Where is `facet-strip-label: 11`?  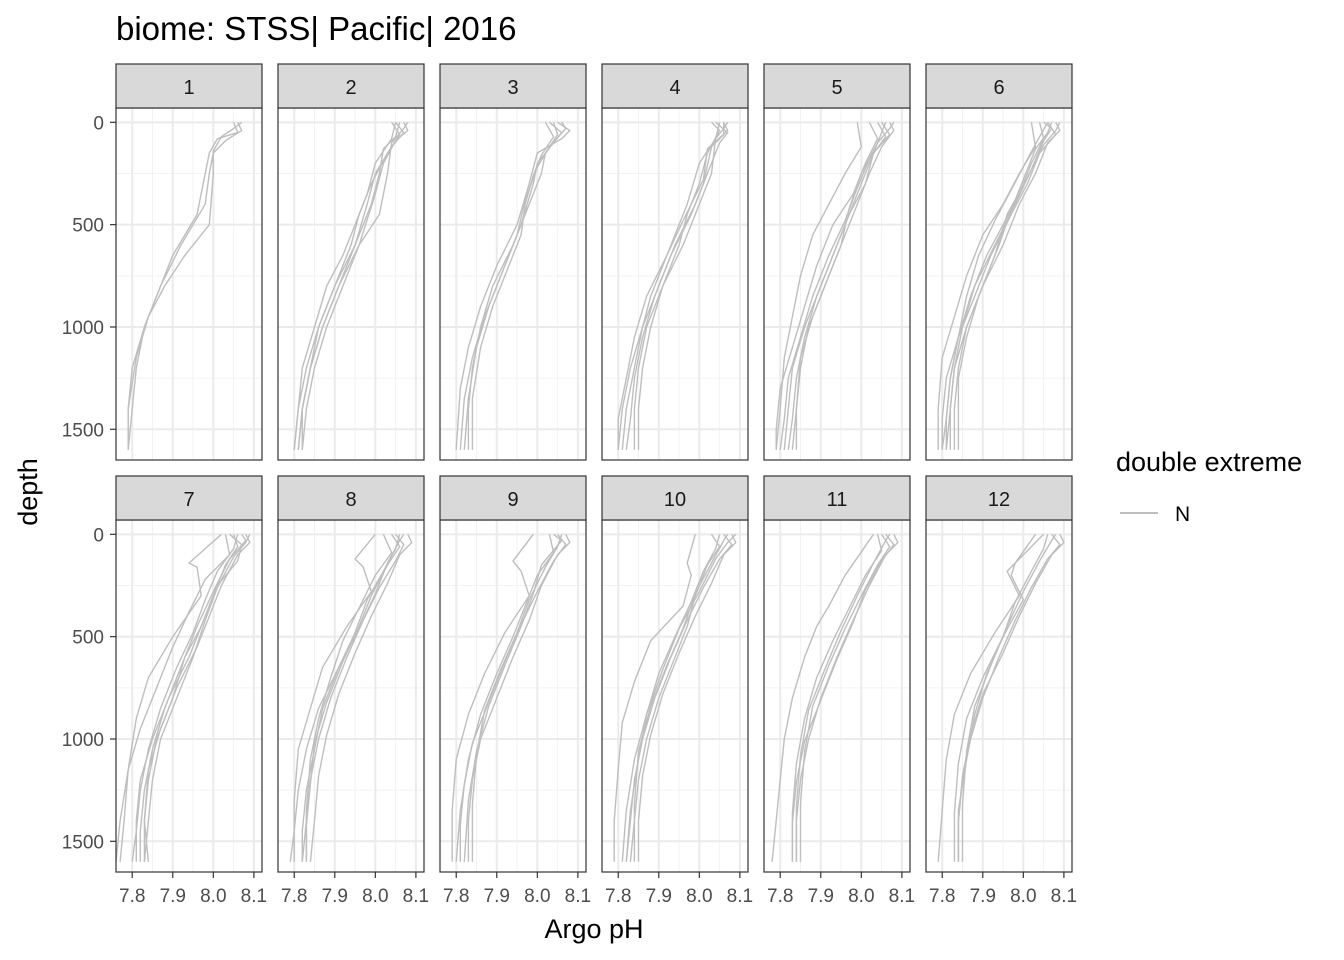 facet-strip-label: 11 is located at coordinates (837, 500).